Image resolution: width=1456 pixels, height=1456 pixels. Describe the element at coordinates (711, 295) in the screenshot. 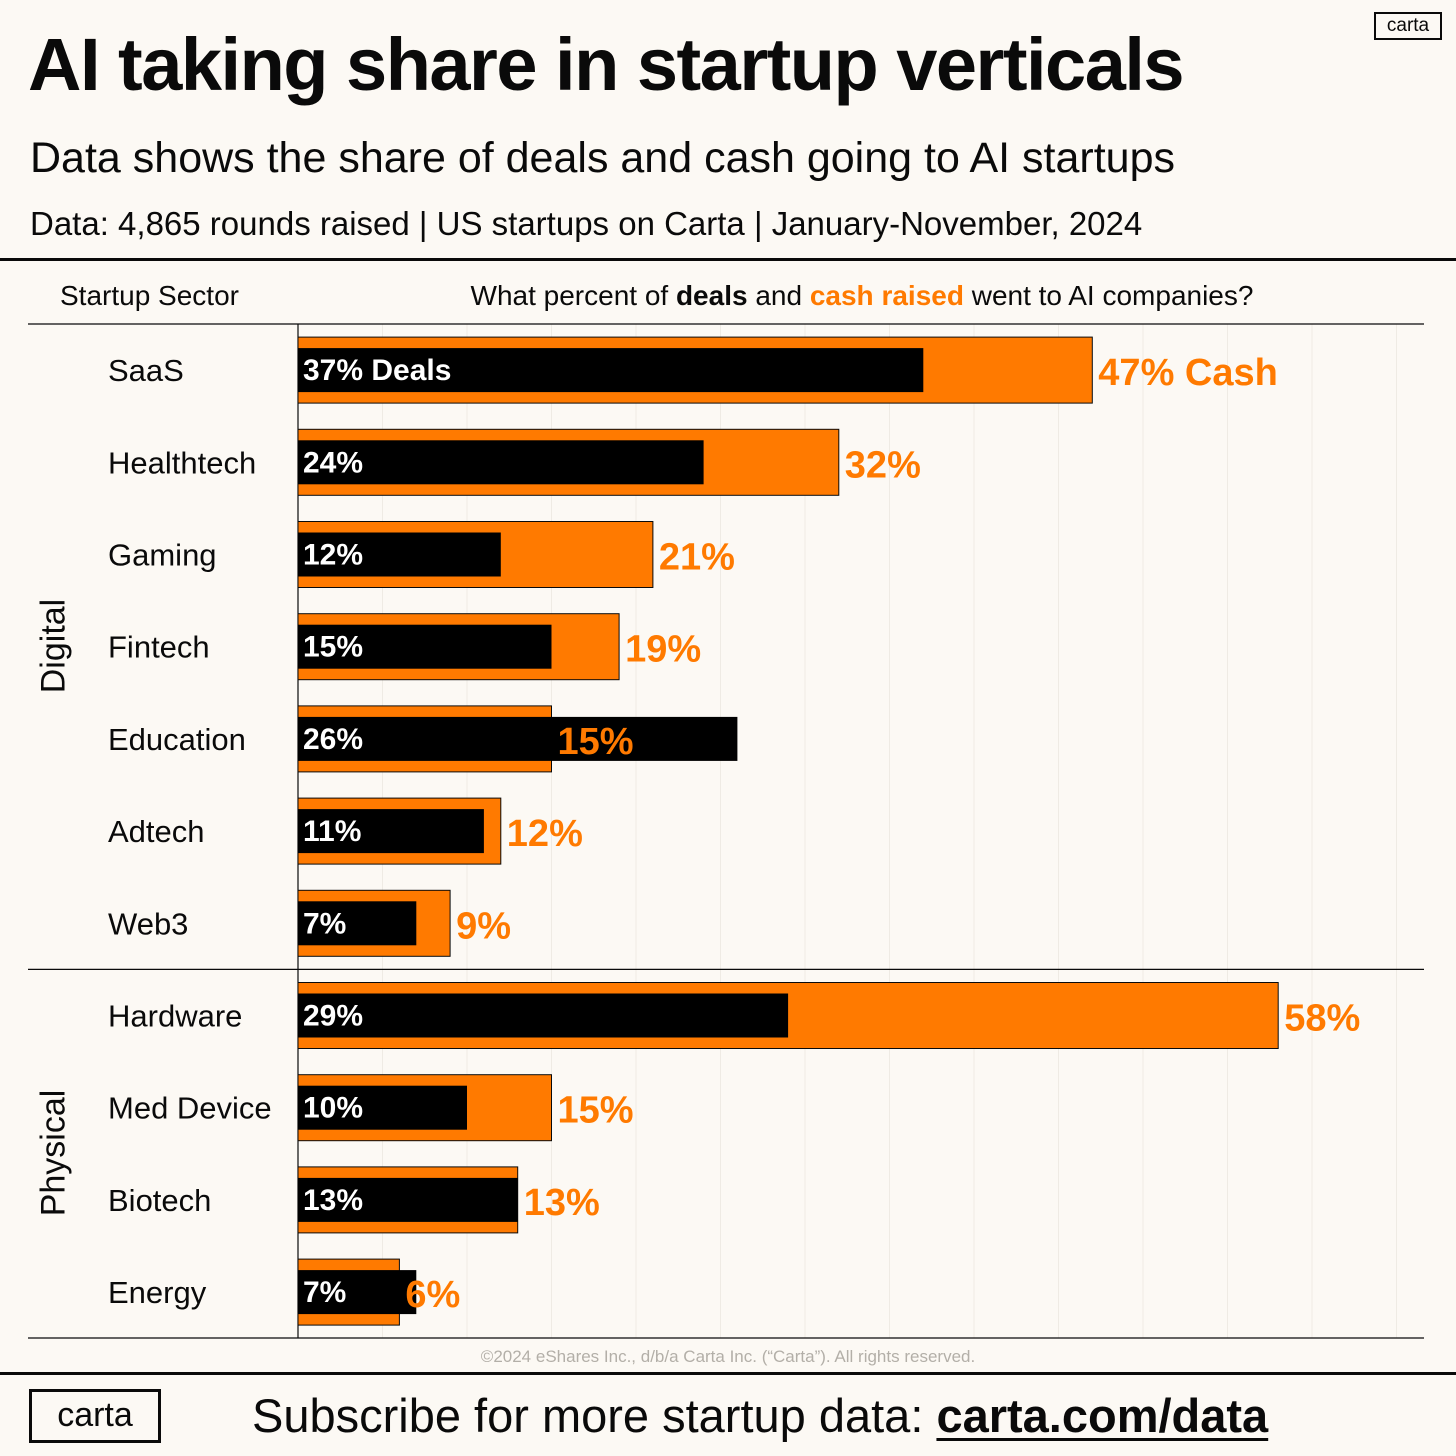

I see `question-deals: deals` at that location.